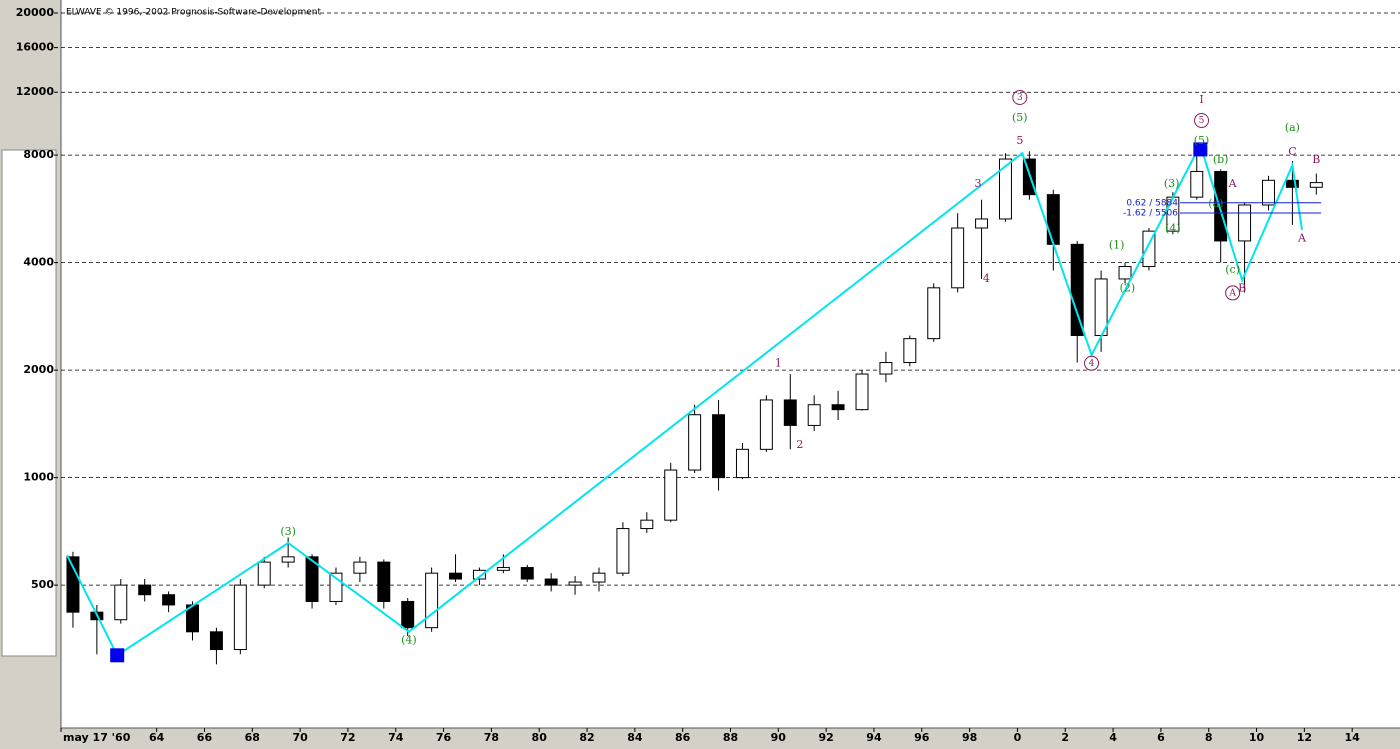 This screenshot has height=749, width=1400. What do you see at coordinates (29, 403) in the screenshot?
I see `y-axis-inset` at bounding box center [29, 403].